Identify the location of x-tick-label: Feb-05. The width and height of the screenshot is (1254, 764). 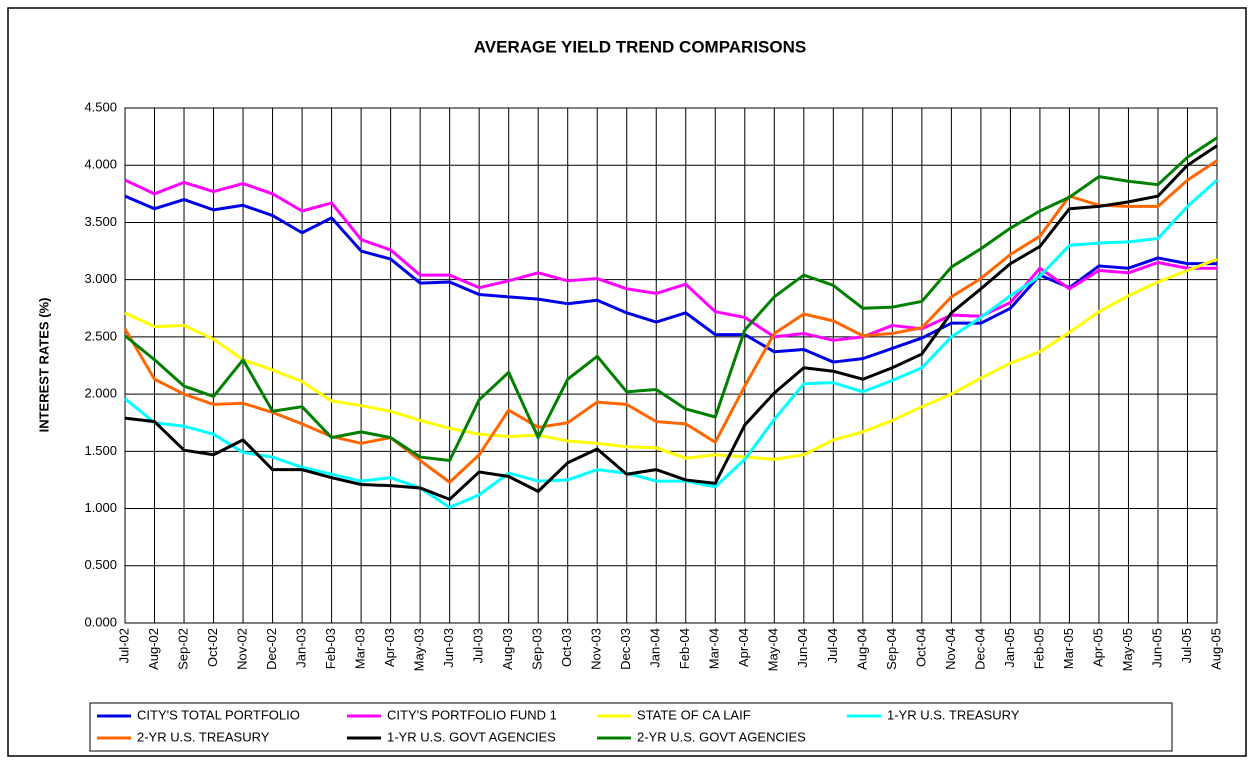
(1038, 648).